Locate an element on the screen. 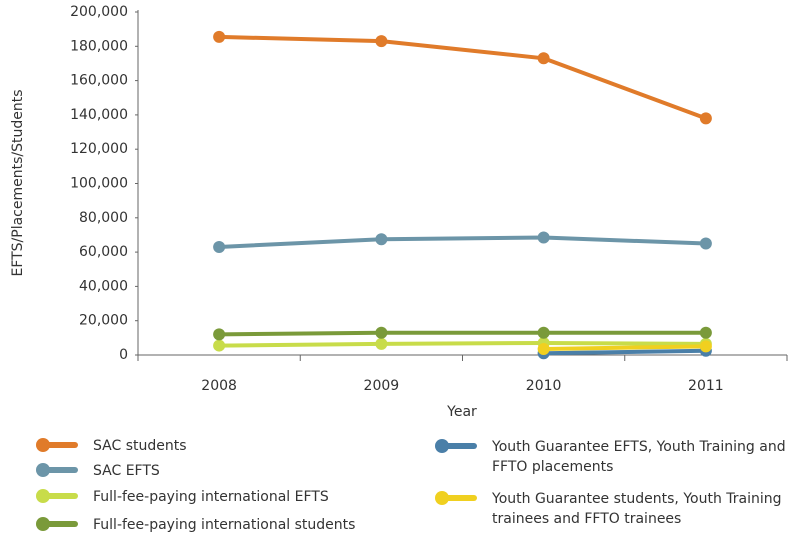 The image size is (789, 557). y-axis-title: EFTS/Placements/Students is located at coordinates (18, 182).